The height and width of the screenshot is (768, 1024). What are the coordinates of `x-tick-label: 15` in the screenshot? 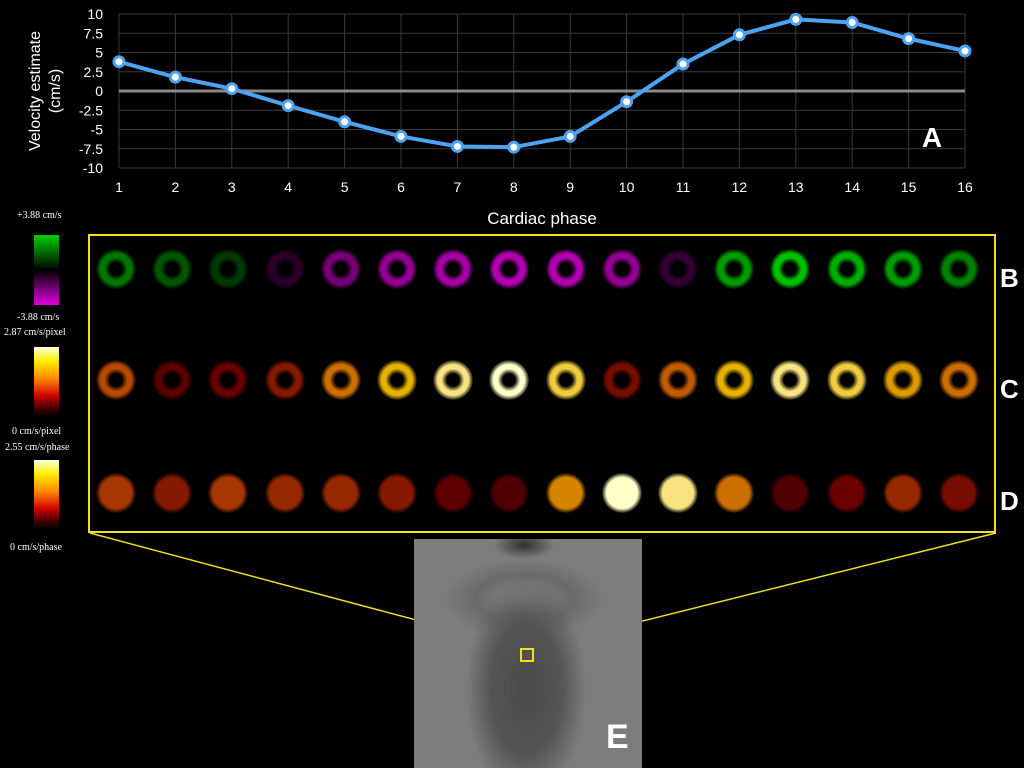 It's located at (909, 187).